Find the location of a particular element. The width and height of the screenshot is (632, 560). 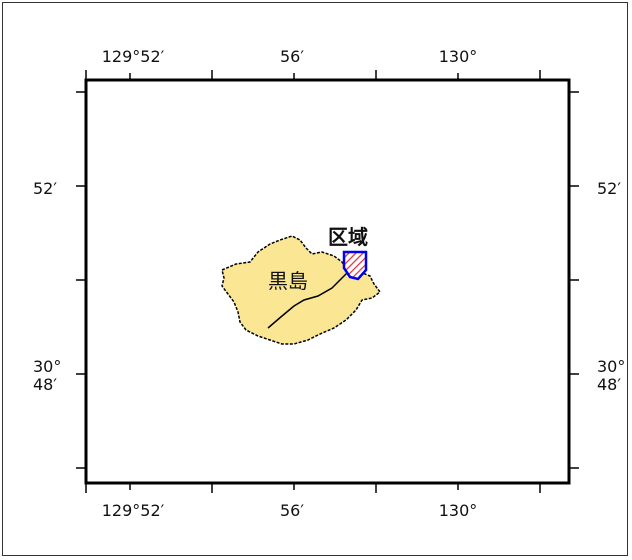

island-kuroshima is located at coordinates (301, 290).